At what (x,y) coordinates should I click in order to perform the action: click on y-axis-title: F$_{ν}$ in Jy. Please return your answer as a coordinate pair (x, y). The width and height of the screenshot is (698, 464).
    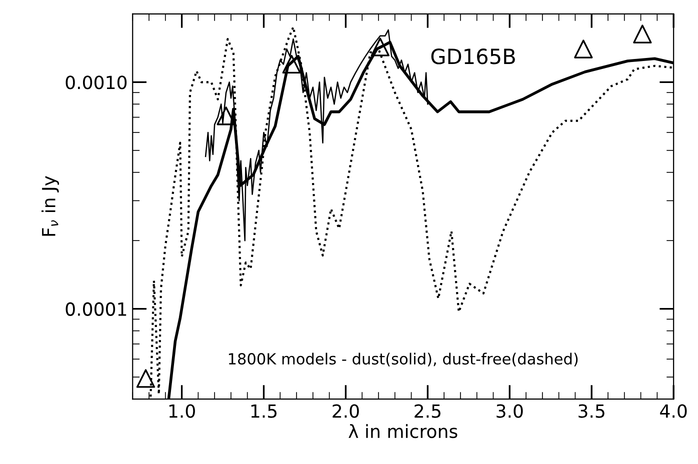
    Looking at the image, I should click on (50, 206).